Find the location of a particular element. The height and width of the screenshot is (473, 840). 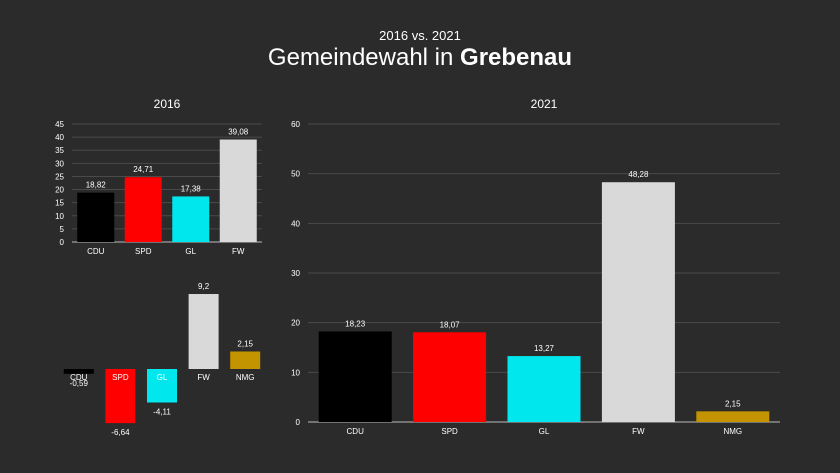

y-tick-label: 15 is located at coordinates (59, 203).